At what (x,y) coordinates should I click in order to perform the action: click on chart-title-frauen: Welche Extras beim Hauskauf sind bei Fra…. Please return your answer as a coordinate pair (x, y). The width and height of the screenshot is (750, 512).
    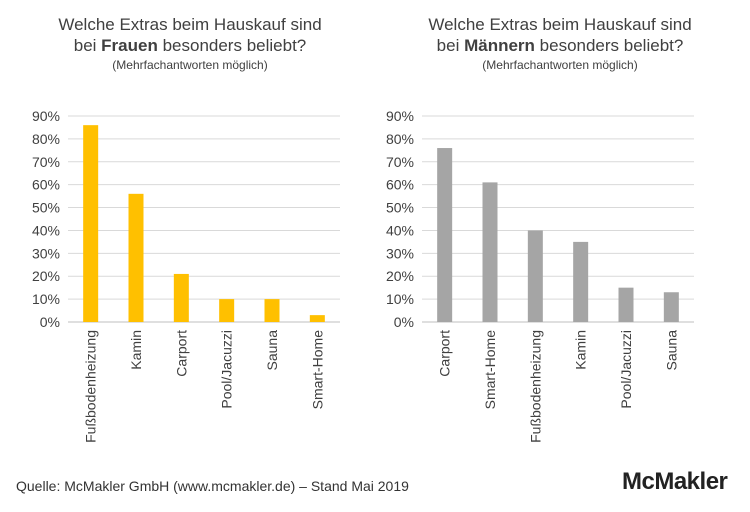
    Looking at the image, I should click on (190, 44).